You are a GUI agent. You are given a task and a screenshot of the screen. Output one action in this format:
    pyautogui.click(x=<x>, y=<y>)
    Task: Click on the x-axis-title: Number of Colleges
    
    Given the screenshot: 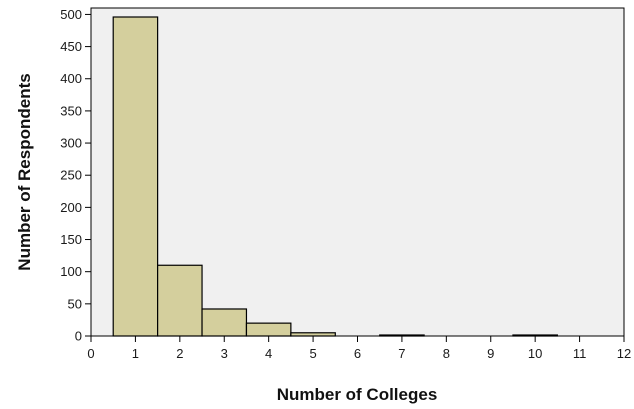 What is the action you would take?
    pyautogui.click(x=357, y=394)
    